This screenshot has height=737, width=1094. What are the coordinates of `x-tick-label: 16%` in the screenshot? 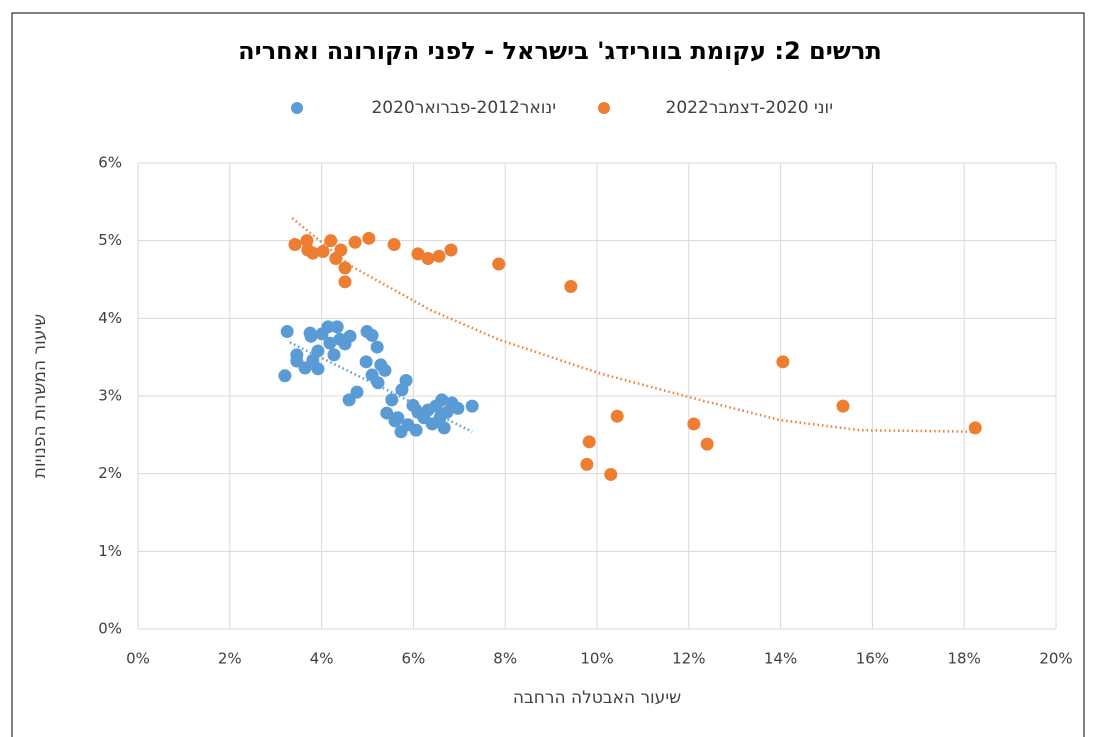 It's located at (872, 659).